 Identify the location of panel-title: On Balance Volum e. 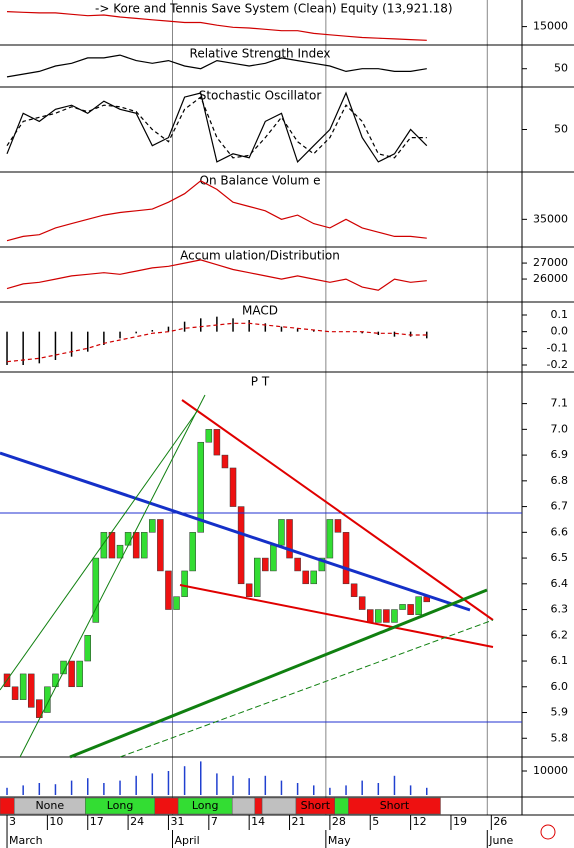
(260, 181).